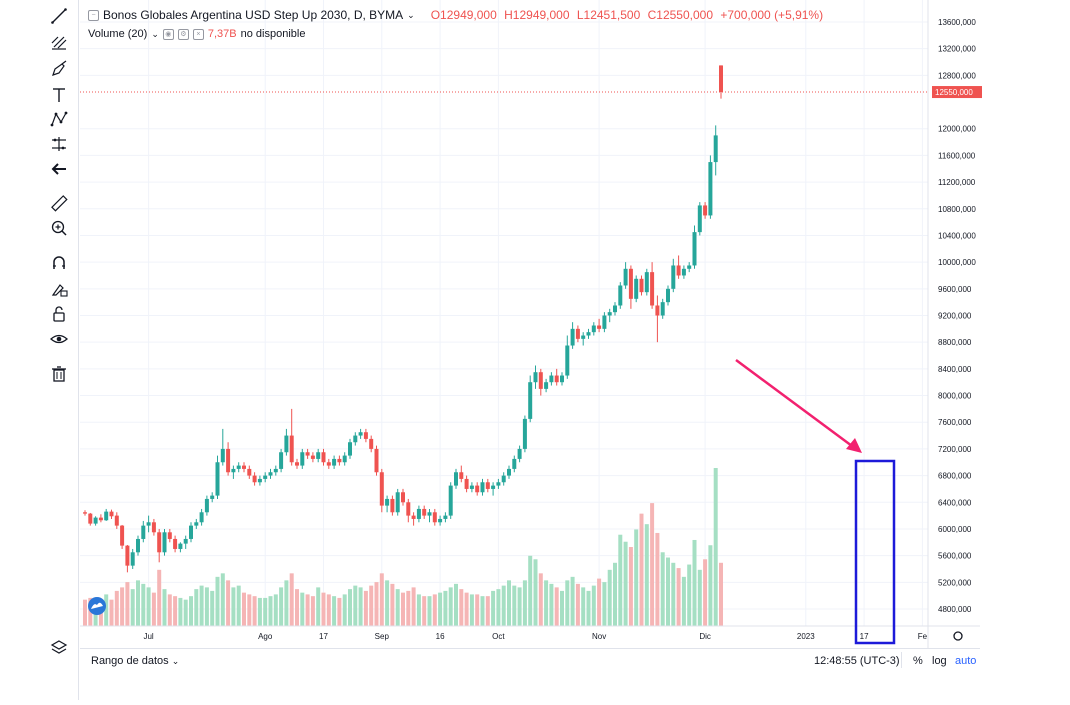 The image size is (1070, 705). Describe the element at coordinates (923, 636) in the screenshot. I see `time-tick-label: Fe` at that location.